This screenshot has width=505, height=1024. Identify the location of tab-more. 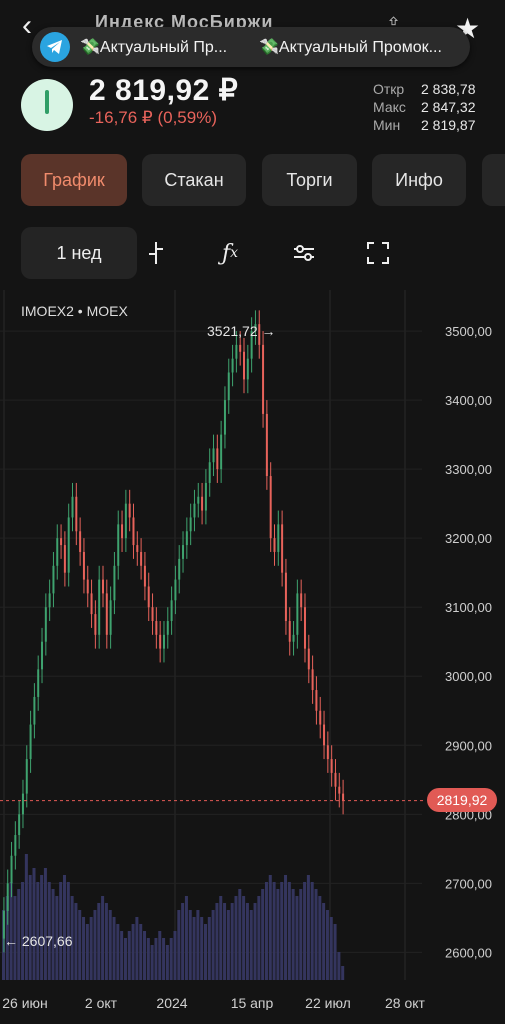
(493, 180).